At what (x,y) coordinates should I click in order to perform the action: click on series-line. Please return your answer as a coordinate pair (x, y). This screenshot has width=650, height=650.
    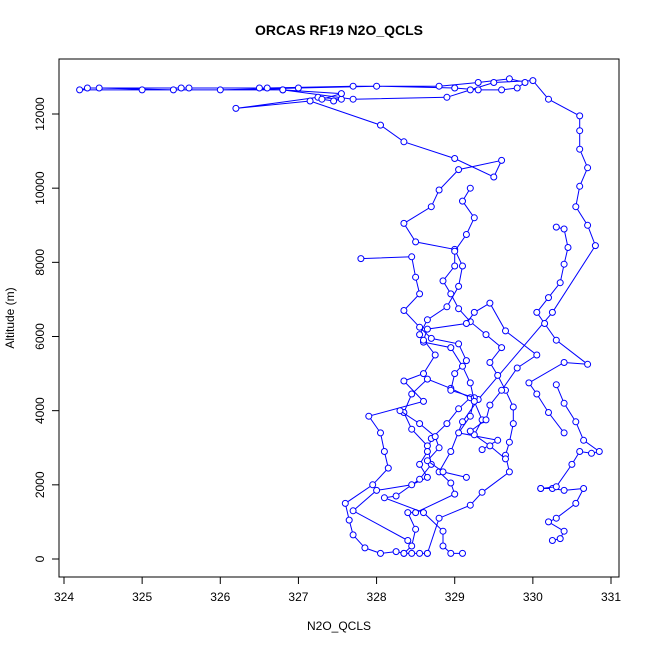
    Looking at the image, I should click on (433, 444).